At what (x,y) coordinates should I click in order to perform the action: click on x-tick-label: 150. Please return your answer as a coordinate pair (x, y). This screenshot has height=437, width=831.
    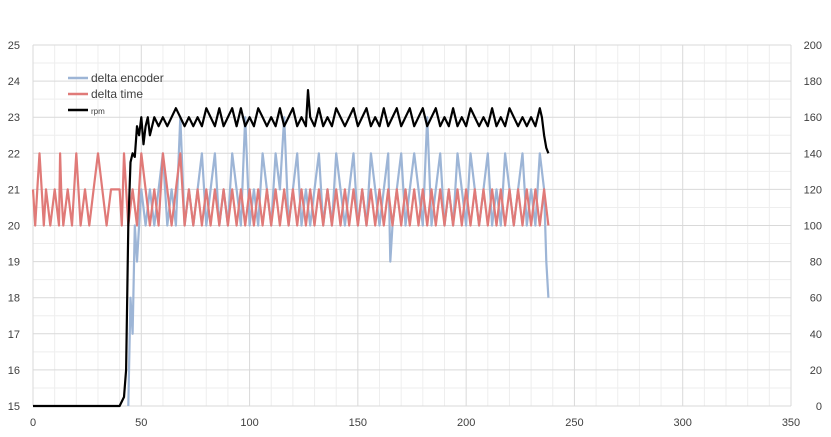
    Looking at the image, I should click on (358, 423).